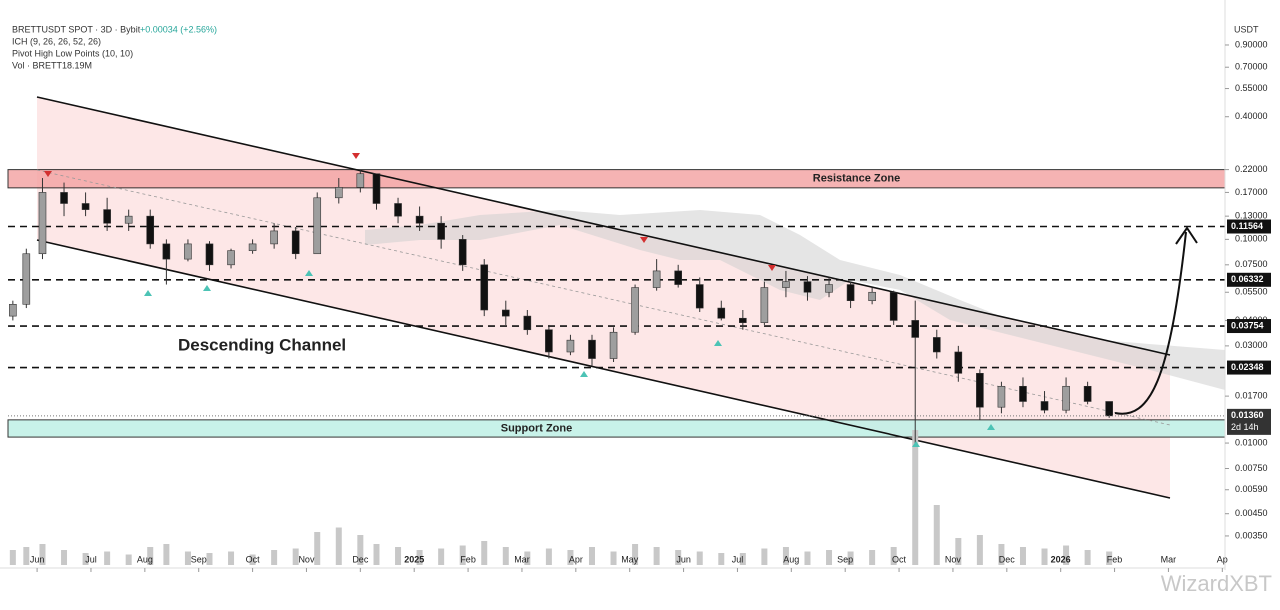 The image size is (1280, 610). I want to click on change: +0.00034 (+2.56%), so click(178, 29).